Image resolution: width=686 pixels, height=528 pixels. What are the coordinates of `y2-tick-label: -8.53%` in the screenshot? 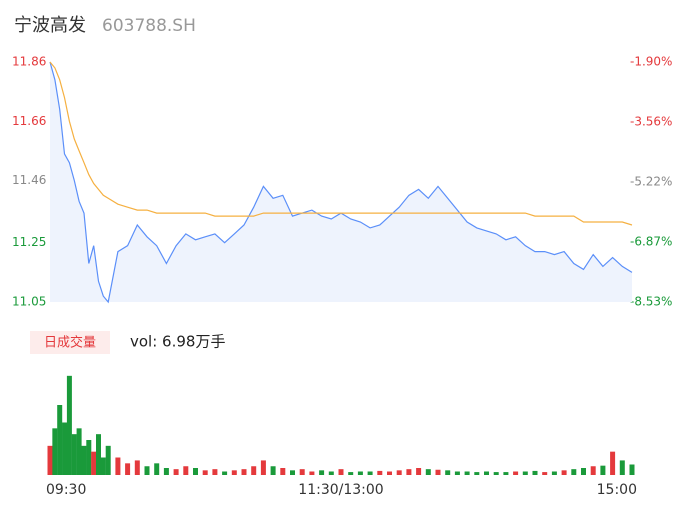 It's located at (651, 302).